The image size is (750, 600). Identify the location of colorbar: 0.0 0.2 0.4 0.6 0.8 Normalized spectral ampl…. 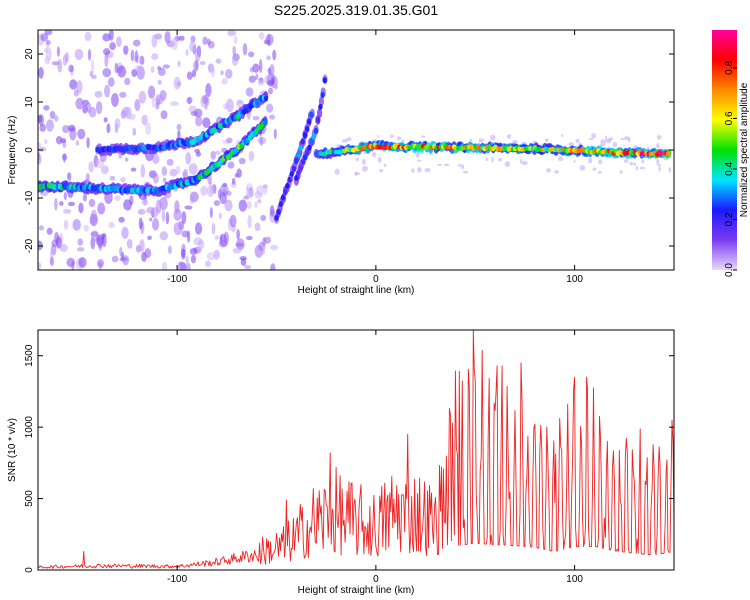
(731, 153).